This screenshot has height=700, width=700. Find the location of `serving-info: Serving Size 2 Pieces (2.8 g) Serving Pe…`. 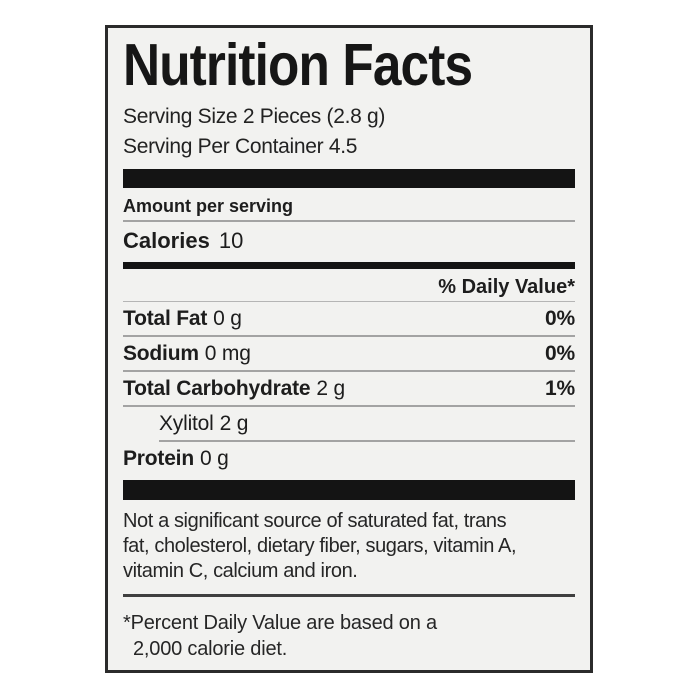

serving-info: Serving Size 2 Pieces (2.8 g) Serving Pe… is located at coordinates (349, 132).